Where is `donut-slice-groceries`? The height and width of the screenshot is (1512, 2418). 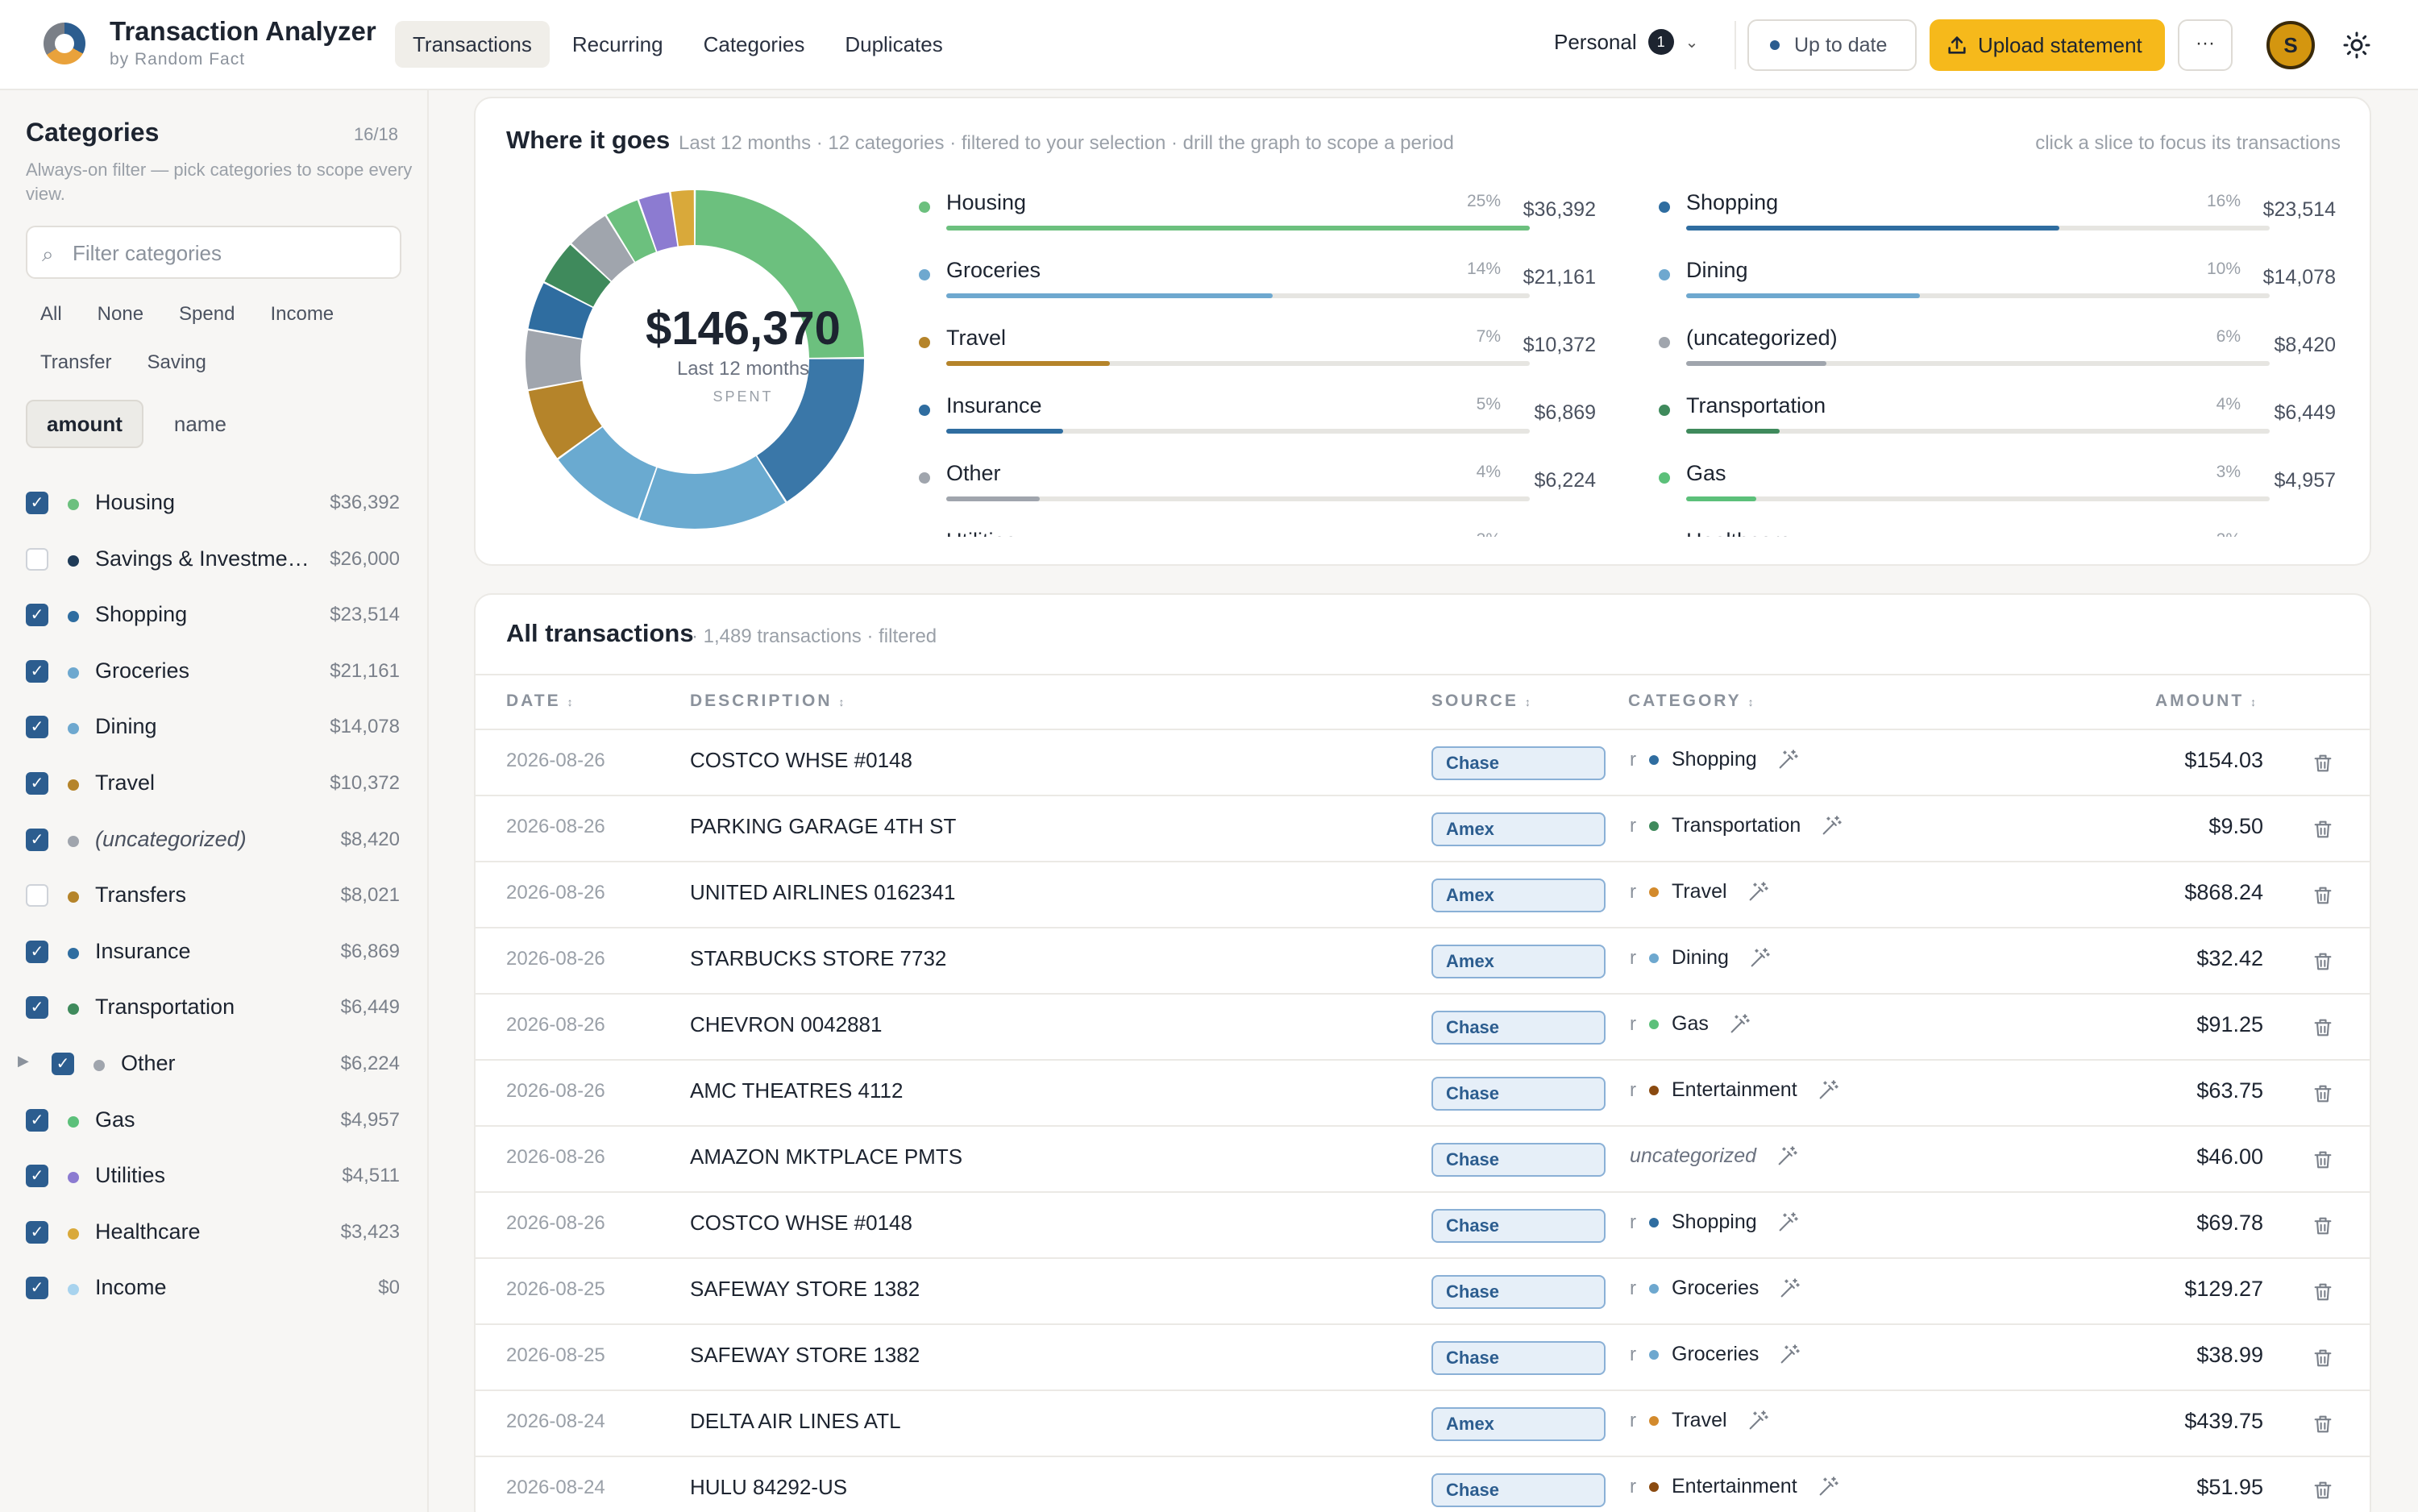
donut-slice-groceries is located at coordinates (712, 492).